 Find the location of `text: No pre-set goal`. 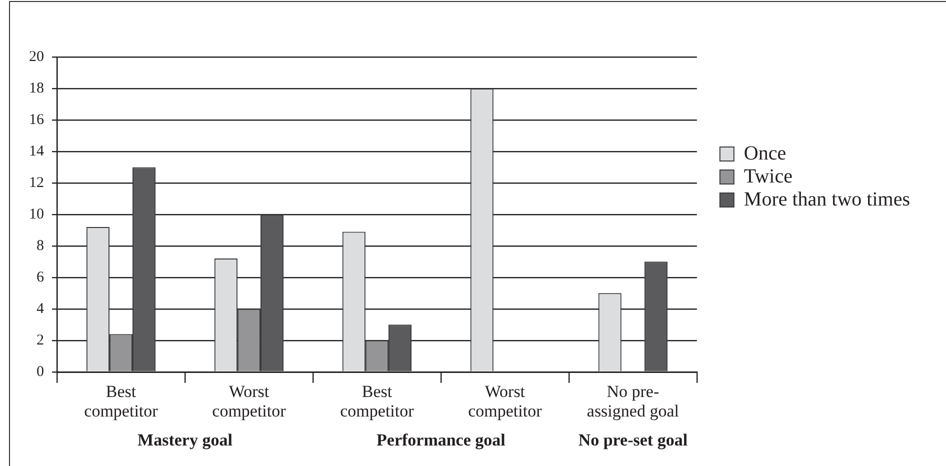

text: No pre-set goal is located at coordinates (633, 440).